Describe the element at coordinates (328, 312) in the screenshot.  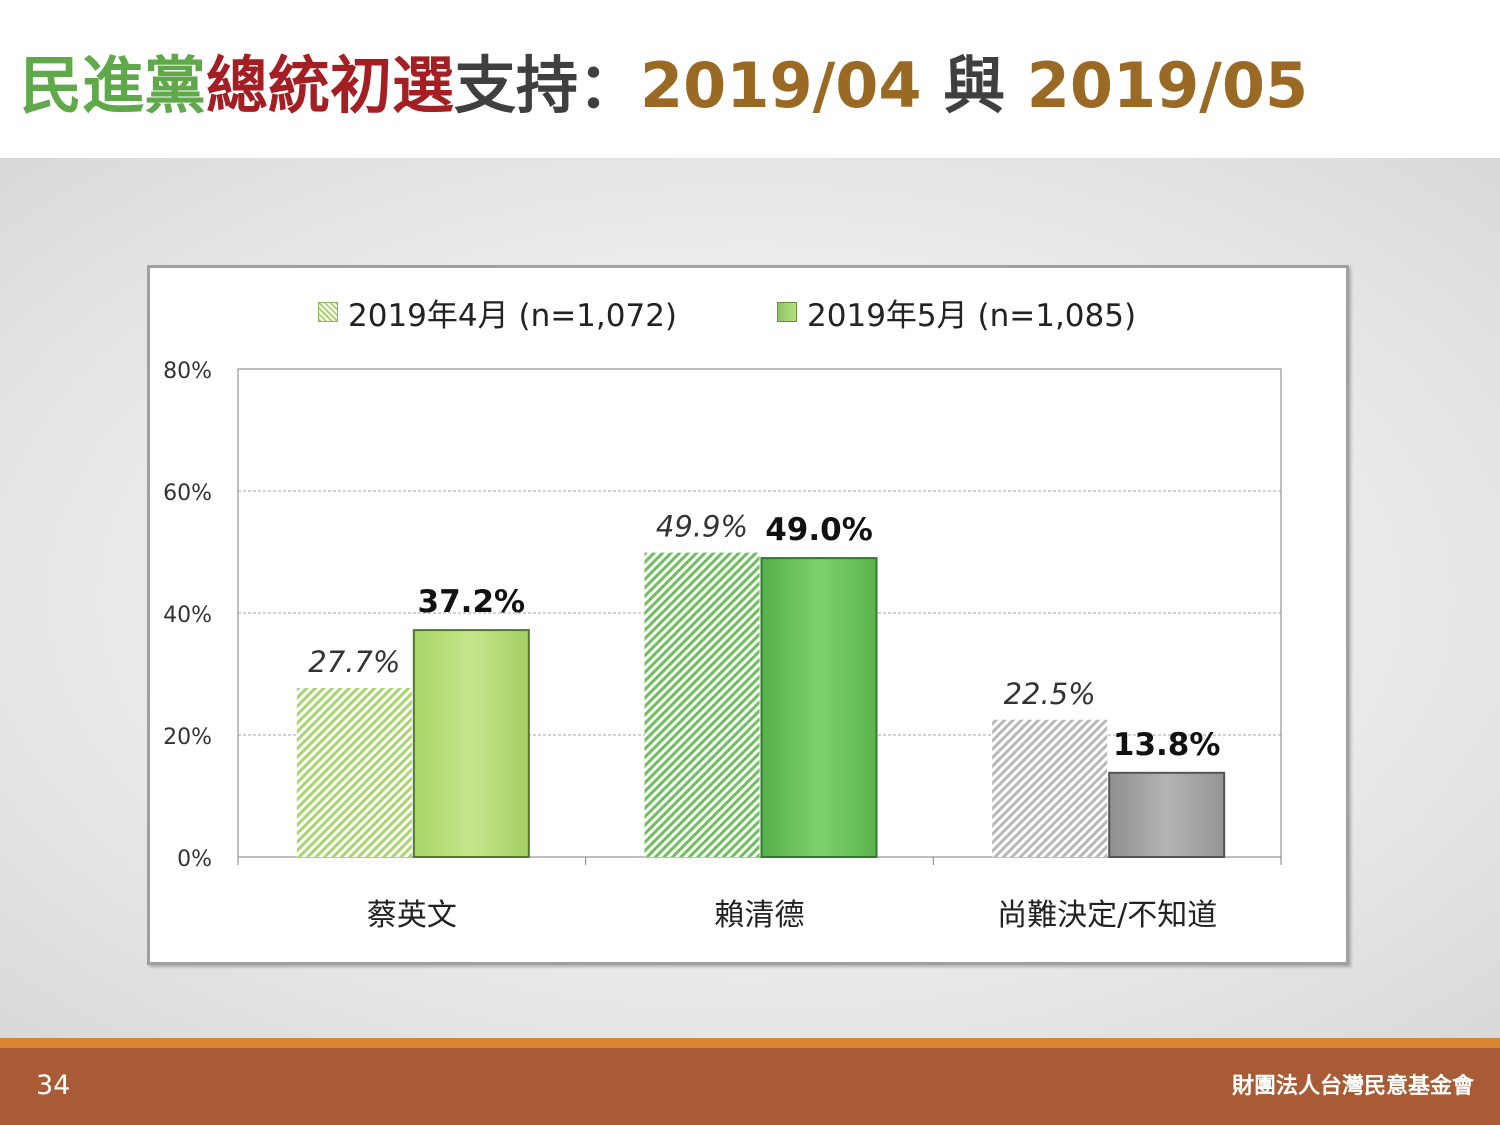
I see `legend-swatch-april` at that location.